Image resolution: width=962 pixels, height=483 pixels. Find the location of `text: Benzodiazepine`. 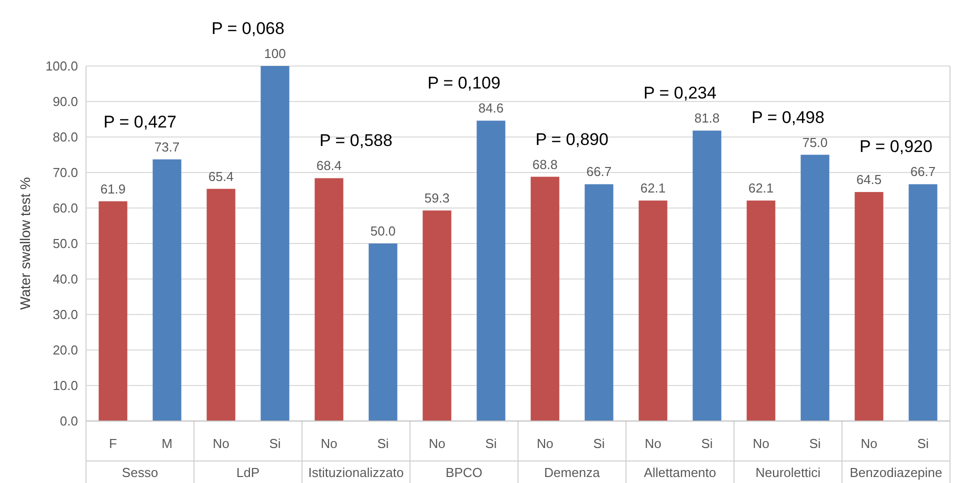

text: Benzodiazepine is located at coordinates (896, 472).